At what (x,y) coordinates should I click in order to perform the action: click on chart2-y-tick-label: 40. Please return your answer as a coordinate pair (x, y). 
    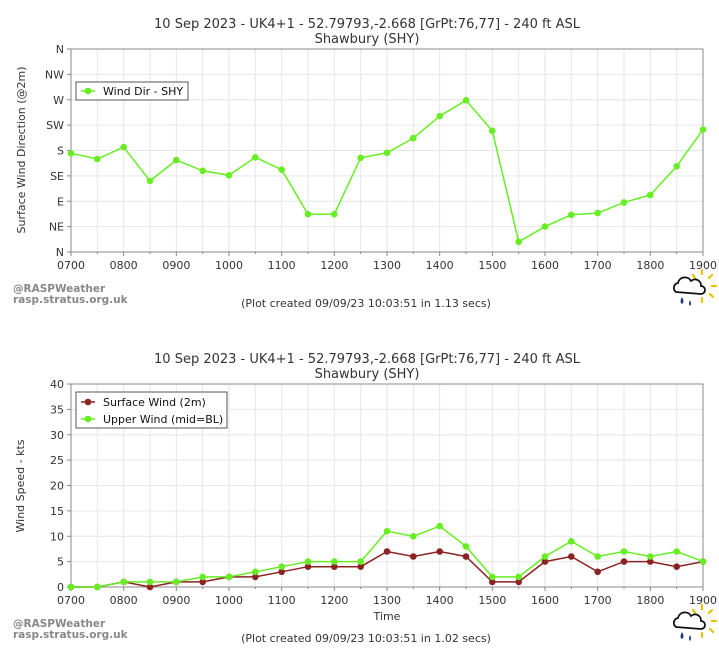
    Looking at the image, I should click on (57, 384).